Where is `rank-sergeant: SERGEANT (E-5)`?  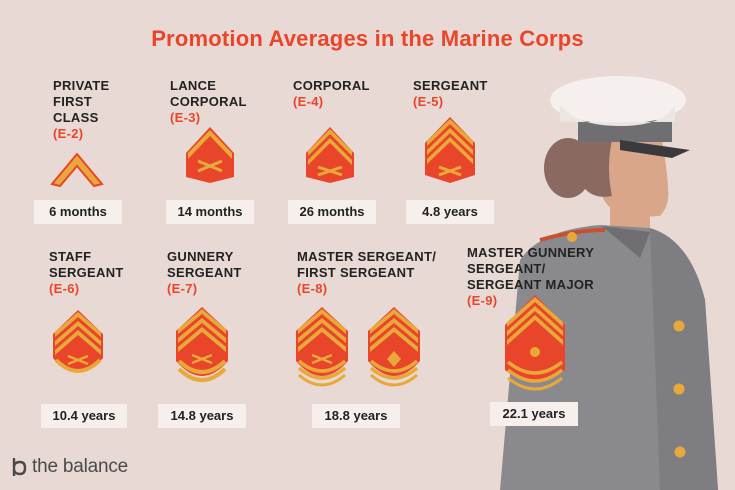 rank-sergeant: SERGEANT (E-5) is located at coordinates (450, 94).